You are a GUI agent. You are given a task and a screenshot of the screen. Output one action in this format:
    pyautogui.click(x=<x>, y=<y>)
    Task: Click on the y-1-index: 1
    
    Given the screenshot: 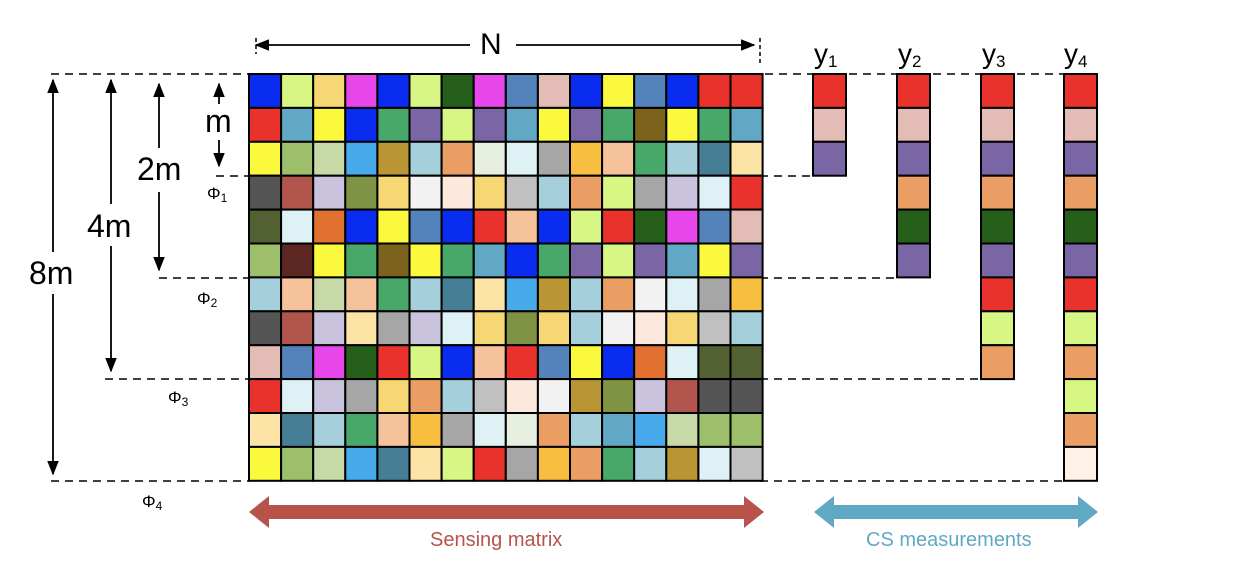 What is the action you would take?
    pyautogui.click(x=833, y=61)
    